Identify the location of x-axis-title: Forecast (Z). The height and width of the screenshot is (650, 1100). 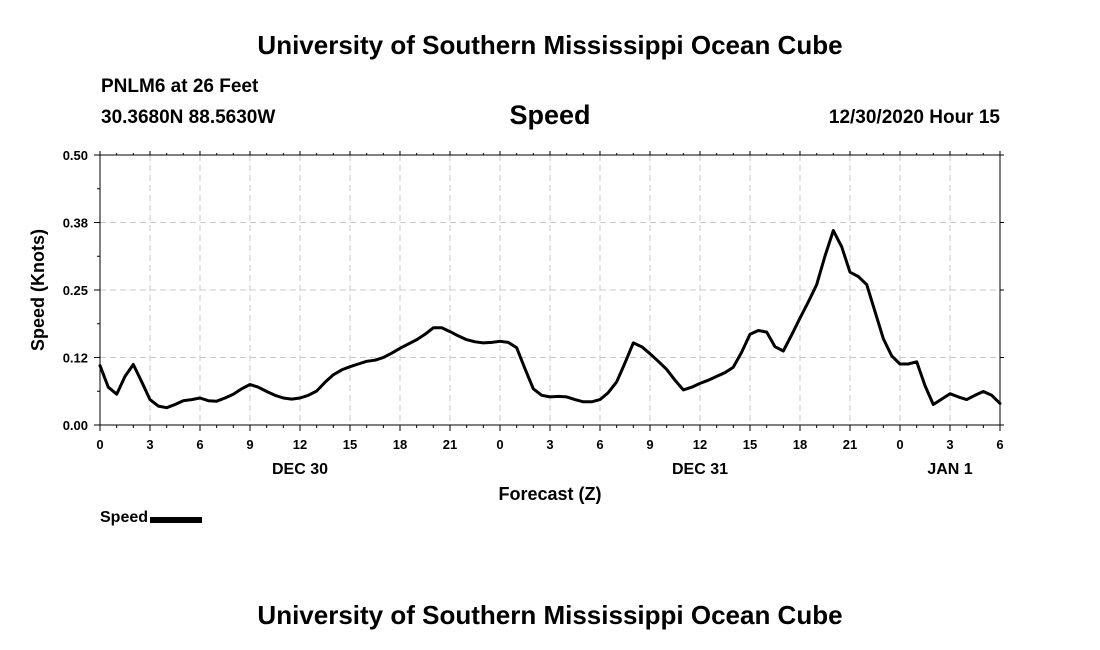
(549, 494).